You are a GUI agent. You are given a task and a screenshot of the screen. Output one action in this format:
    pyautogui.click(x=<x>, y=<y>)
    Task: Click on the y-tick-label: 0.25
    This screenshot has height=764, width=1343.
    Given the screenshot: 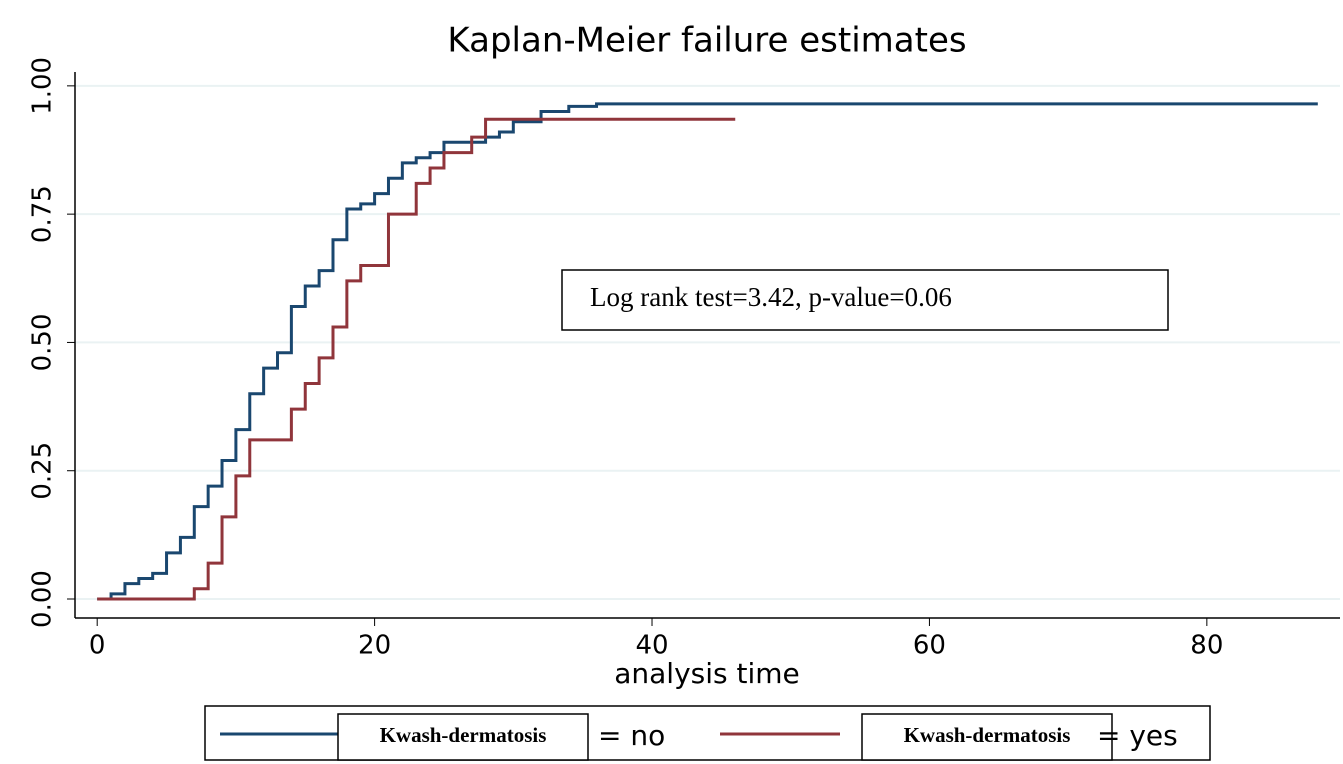 What is the action you would take?
    pyautogui.click(x=43, y=471)
    